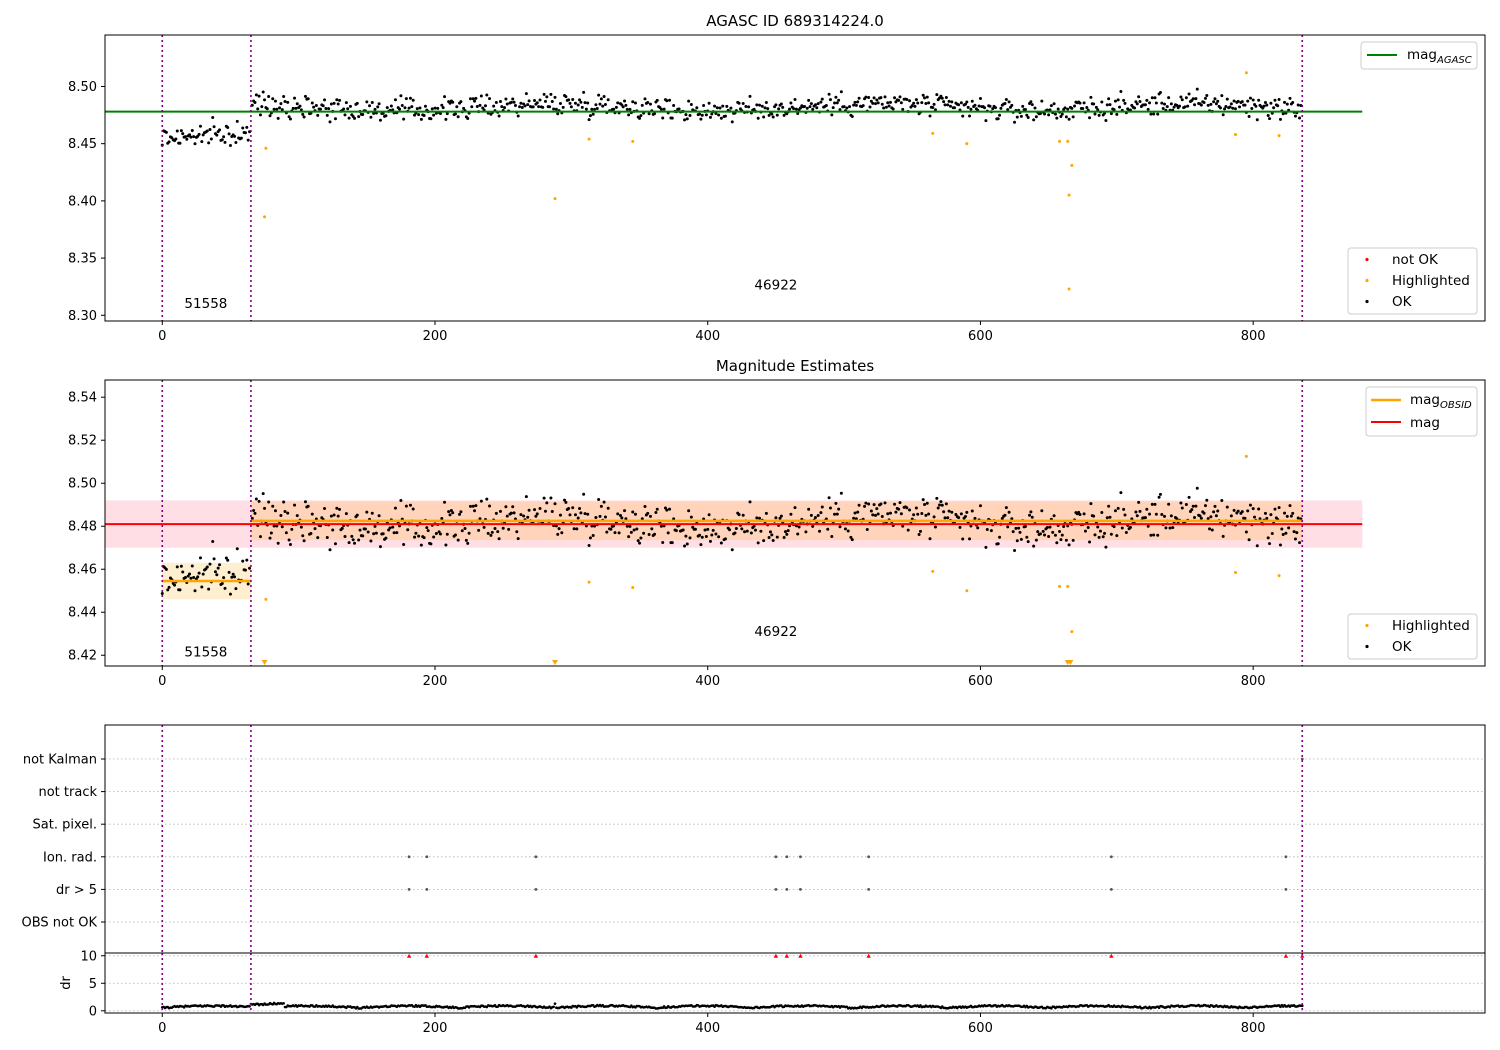 Image resolution: width=1500 pixels, height=1050 pixels. I want to click on y-tick-label: 8.52, so click(82, 441).